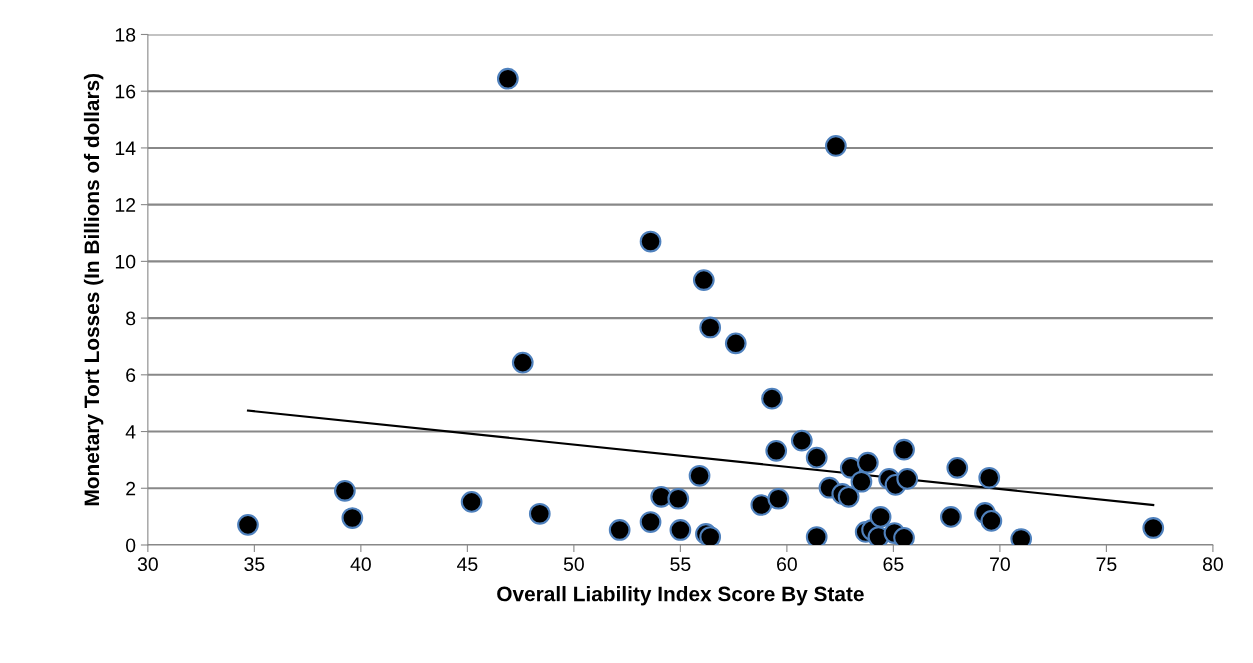  What do you see at coordinates (131, 545) in the screenshot?
I see `y-tick-label: 0` at bounding box center [131, 545].